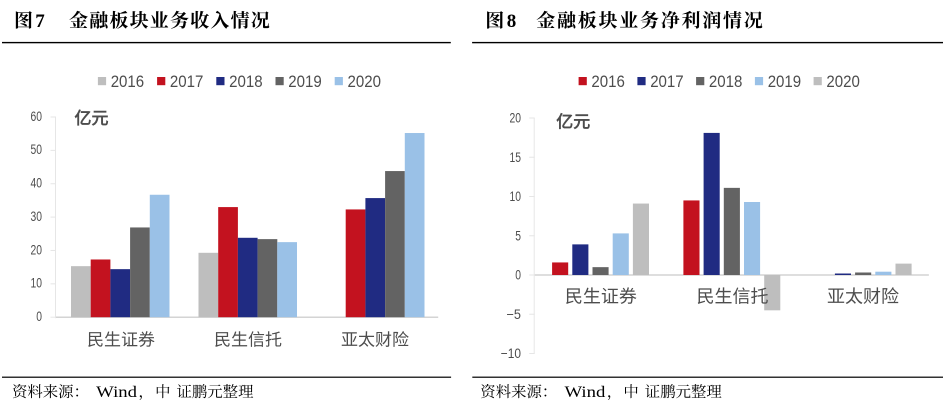  I want to click on svg-text: −5, so click(514, 314).